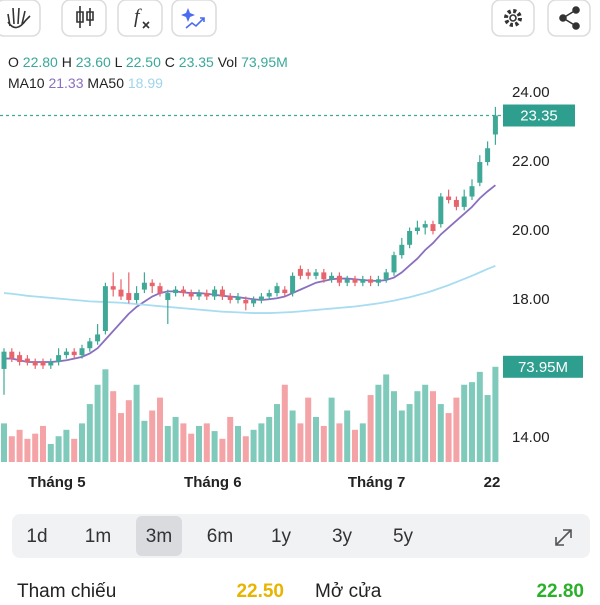 The image size is (600, 605). Describe the element at coordinates (531, 299) in the screenshot. I see `y-tick-label: 18.00` at that location.